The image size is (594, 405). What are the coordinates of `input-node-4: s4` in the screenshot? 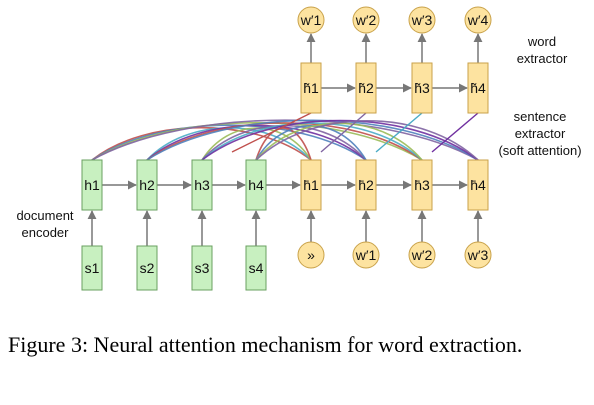 It's located at (256, 268).